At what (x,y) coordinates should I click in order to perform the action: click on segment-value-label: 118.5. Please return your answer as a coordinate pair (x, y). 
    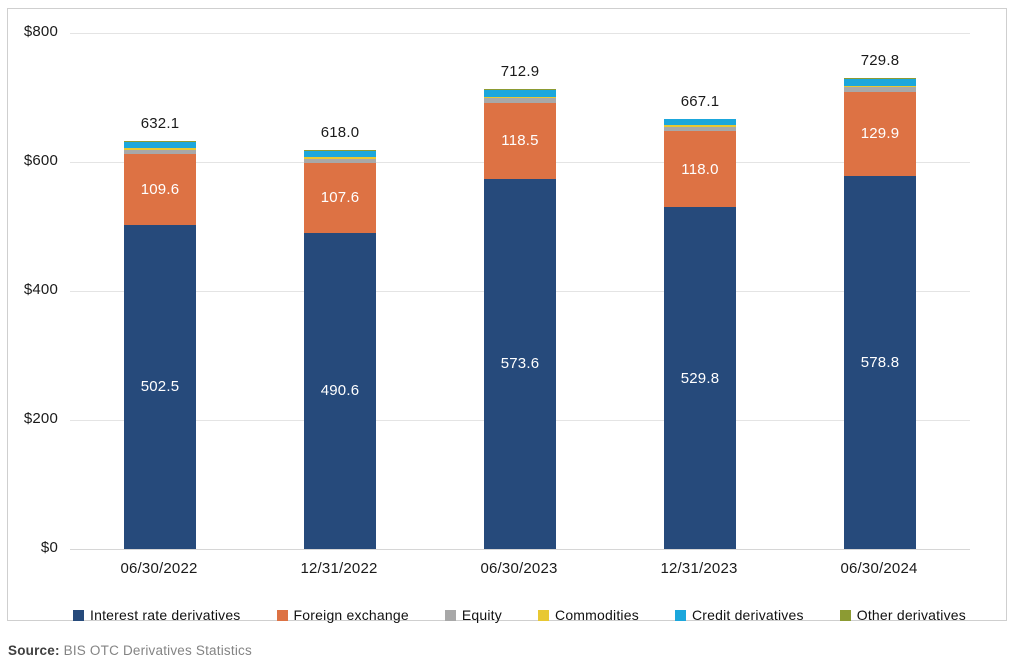
    Looking at the image, I should click on (520, 141).